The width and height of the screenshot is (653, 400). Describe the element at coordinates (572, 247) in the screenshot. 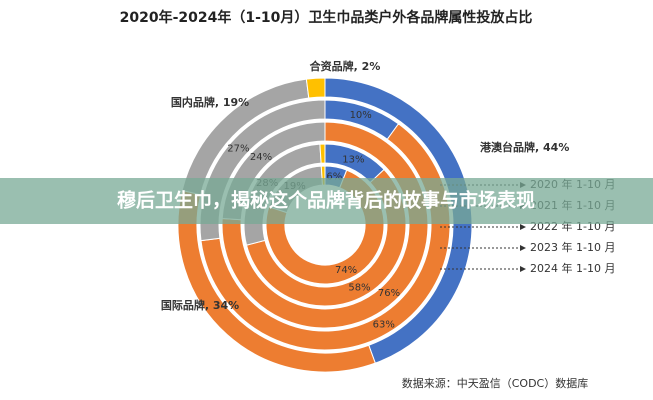

I see `legend-label: 2023 年 1-10 月` at that location.